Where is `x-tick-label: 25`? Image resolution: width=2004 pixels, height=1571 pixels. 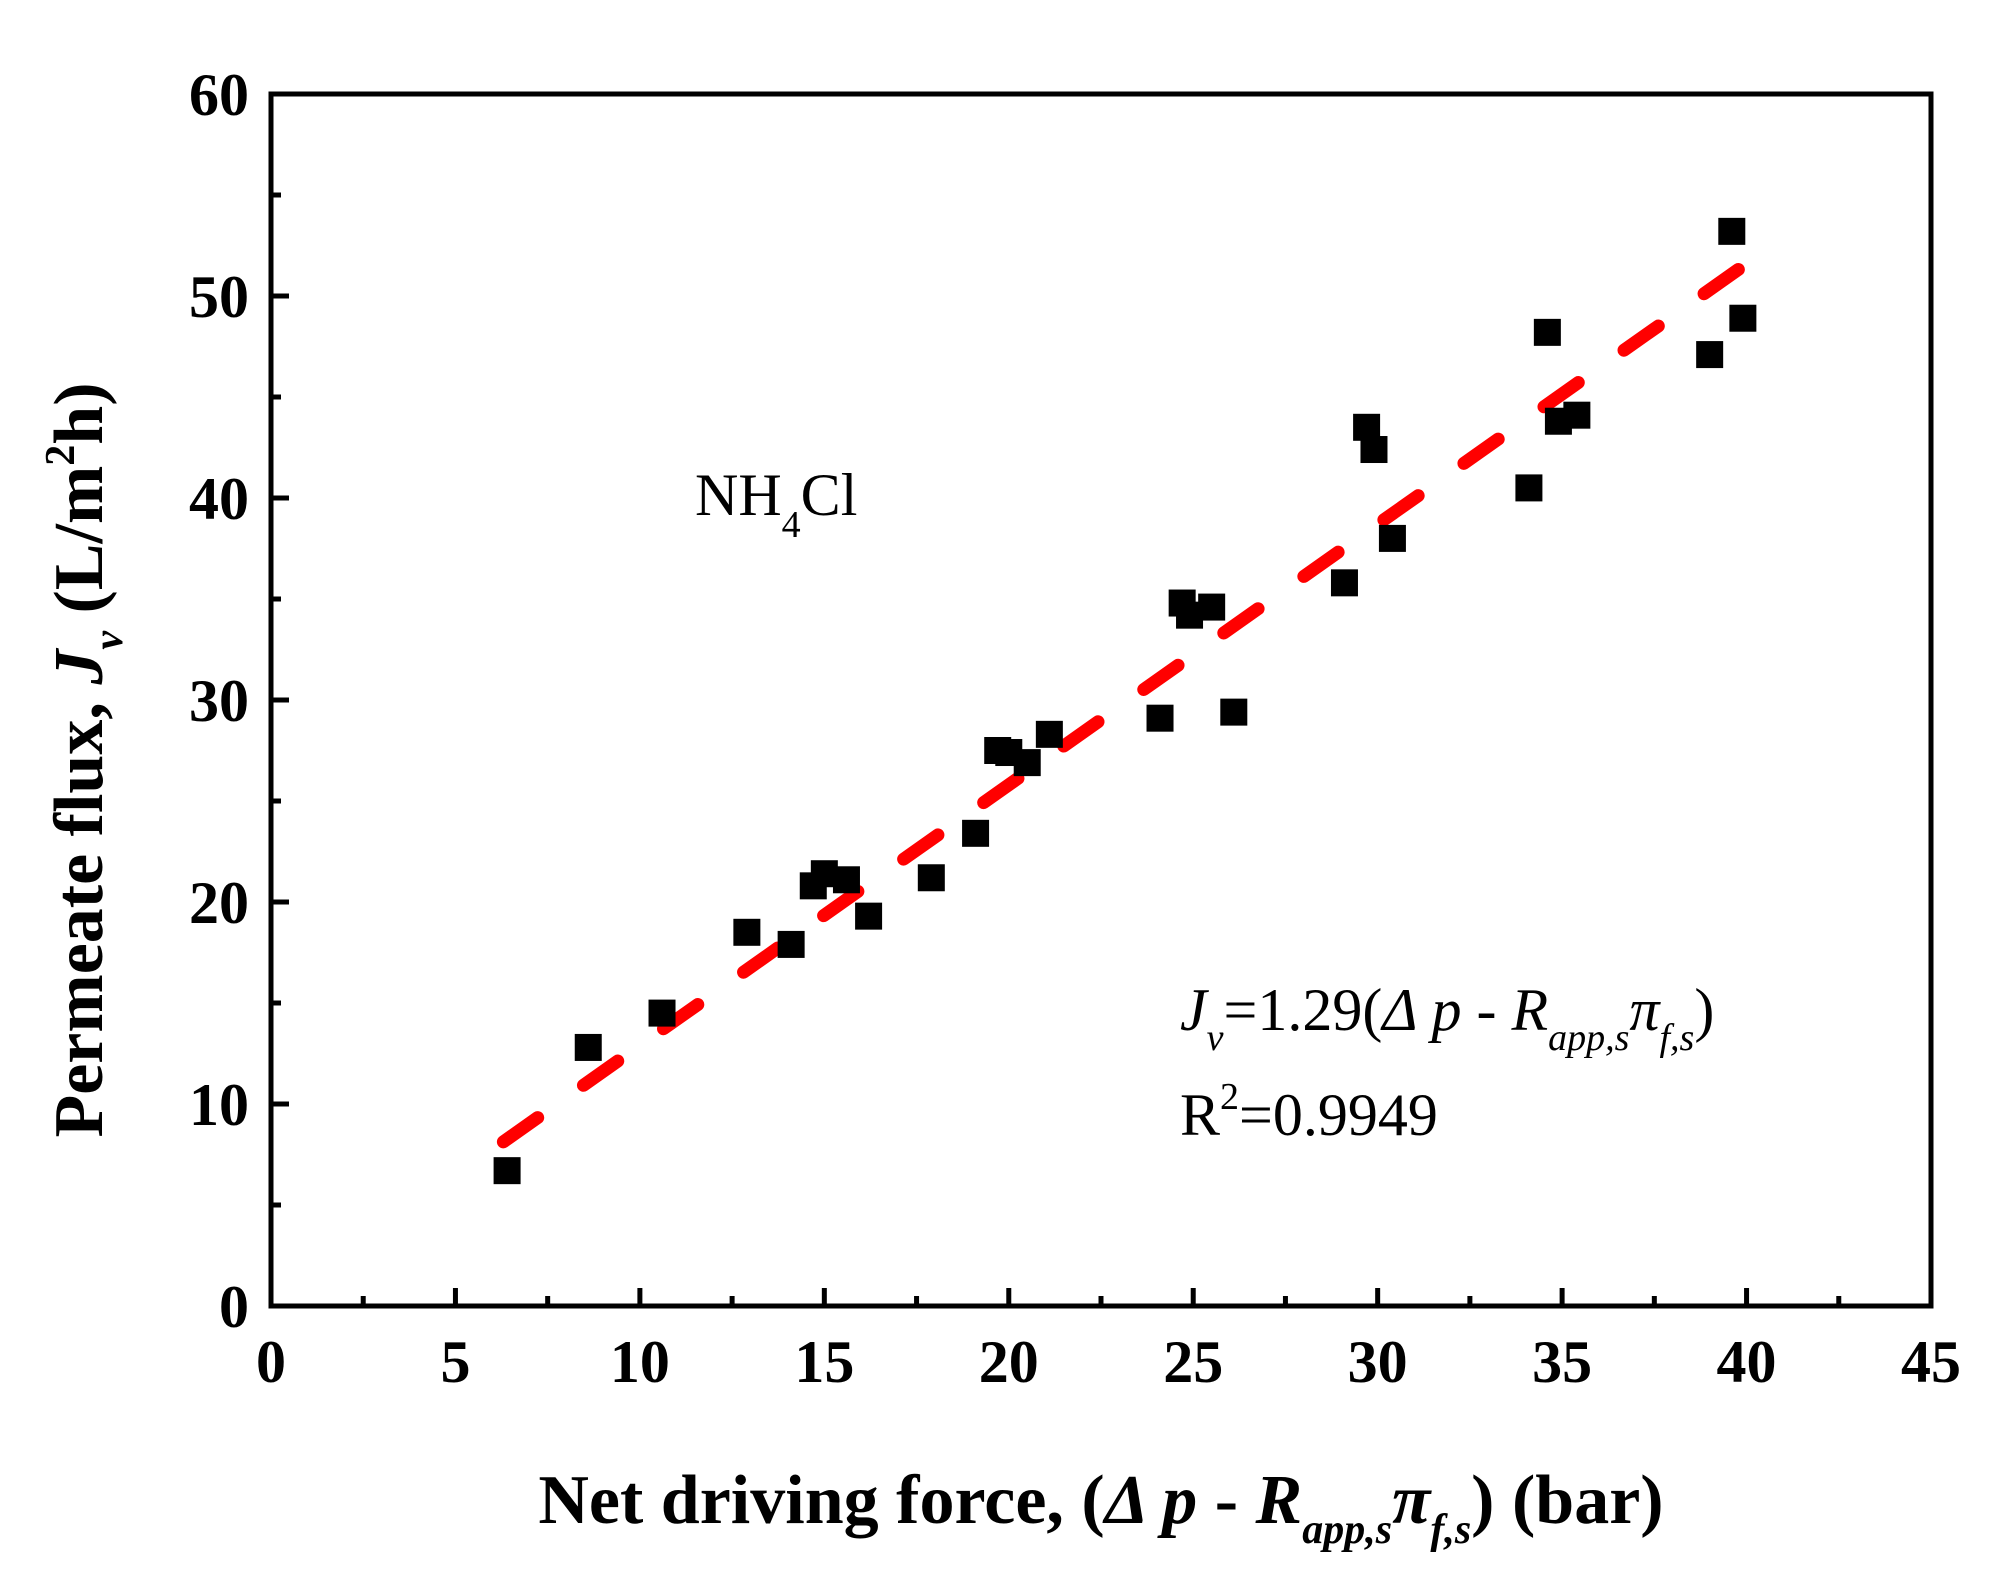 x-tick-label: 25 is located at coordinates (1193, 1362).